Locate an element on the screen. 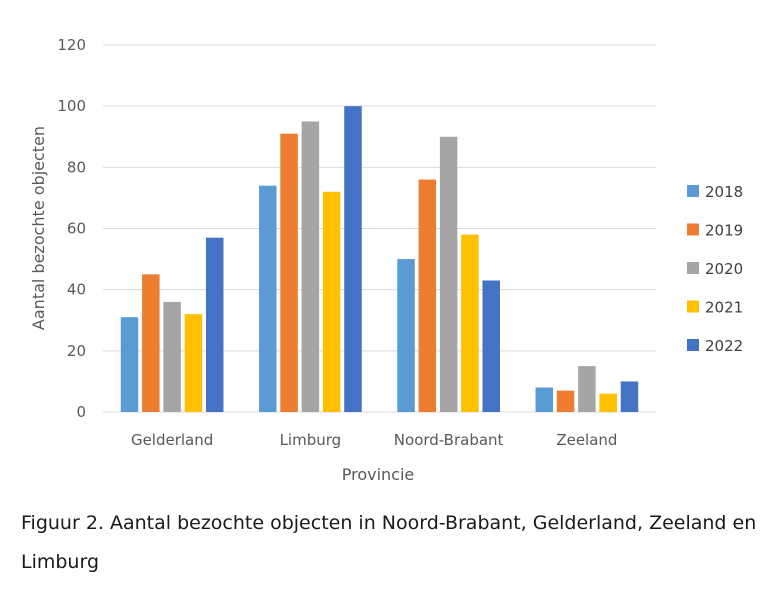  bar-zeeland-2020 is located at coordinates (587, 389).